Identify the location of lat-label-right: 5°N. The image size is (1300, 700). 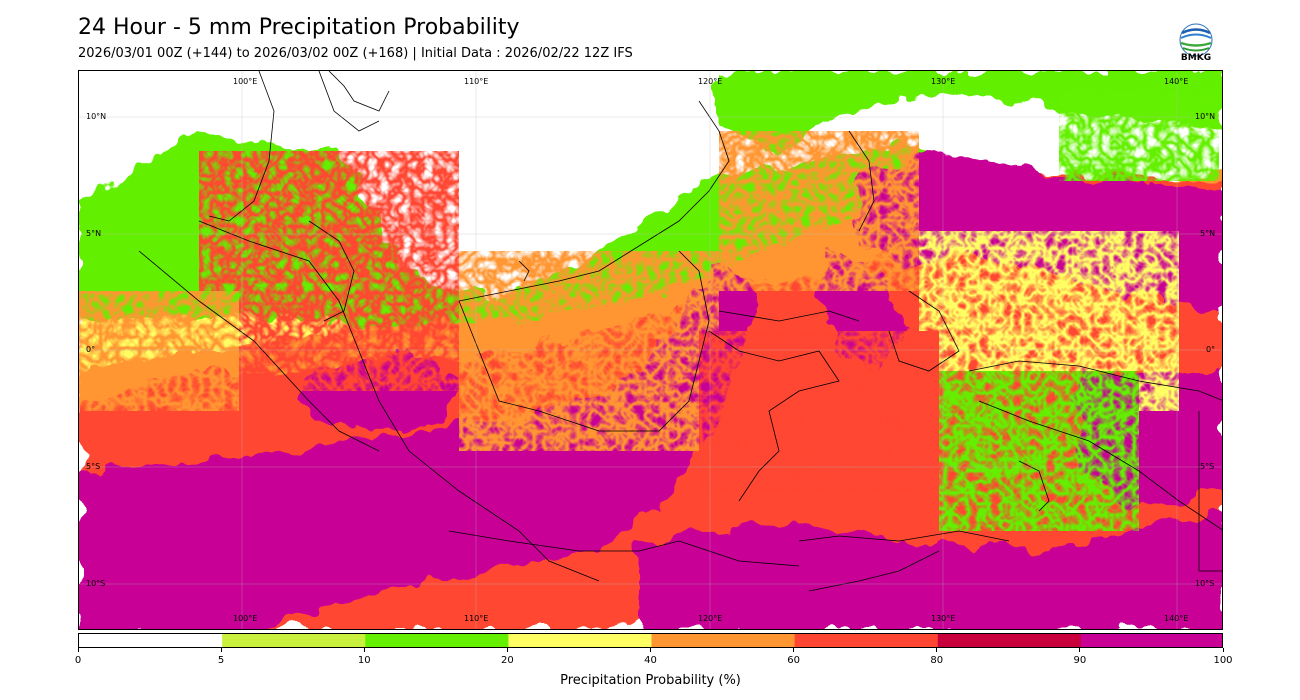
(1208, 233).